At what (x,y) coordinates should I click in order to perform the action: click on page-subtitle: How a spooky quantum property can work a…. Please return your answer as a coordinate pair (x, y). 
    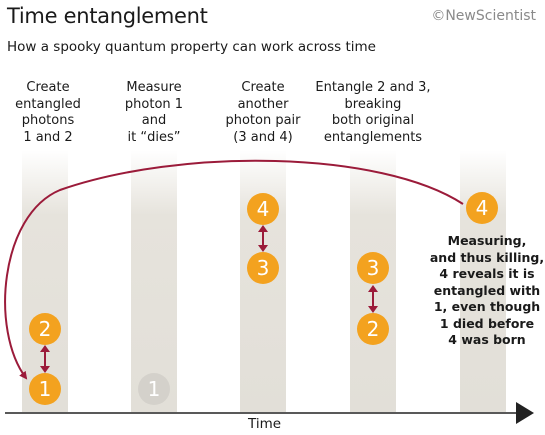
    Looking at the image, I should click on (191, 47).